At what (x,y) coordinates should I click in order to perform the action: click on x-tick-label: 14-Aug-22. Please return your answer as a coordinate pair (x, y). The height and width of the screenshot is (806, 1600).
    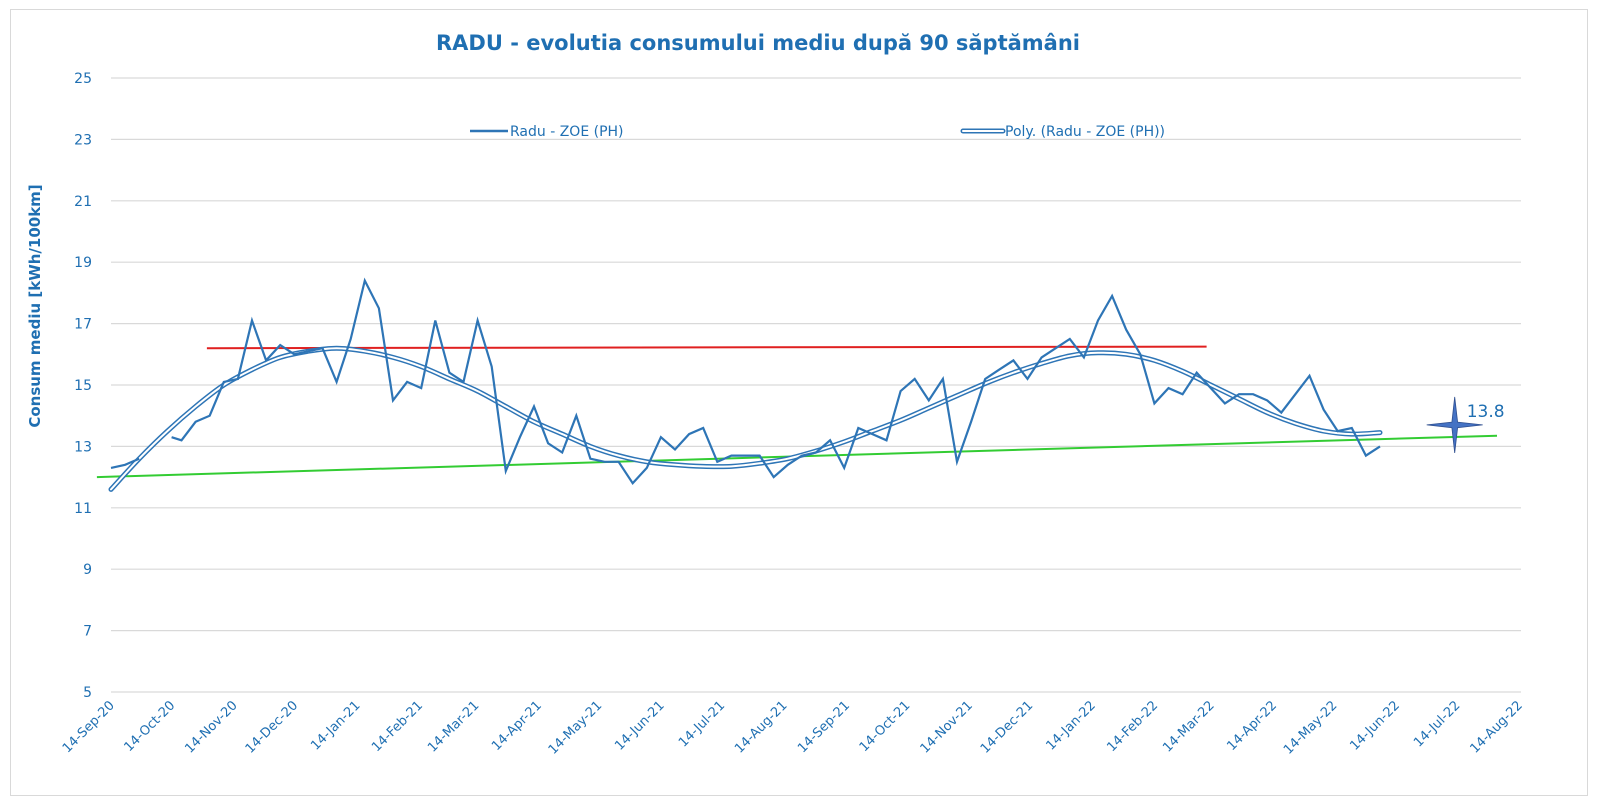
    Looking at the image, I should click on (1496, 727).